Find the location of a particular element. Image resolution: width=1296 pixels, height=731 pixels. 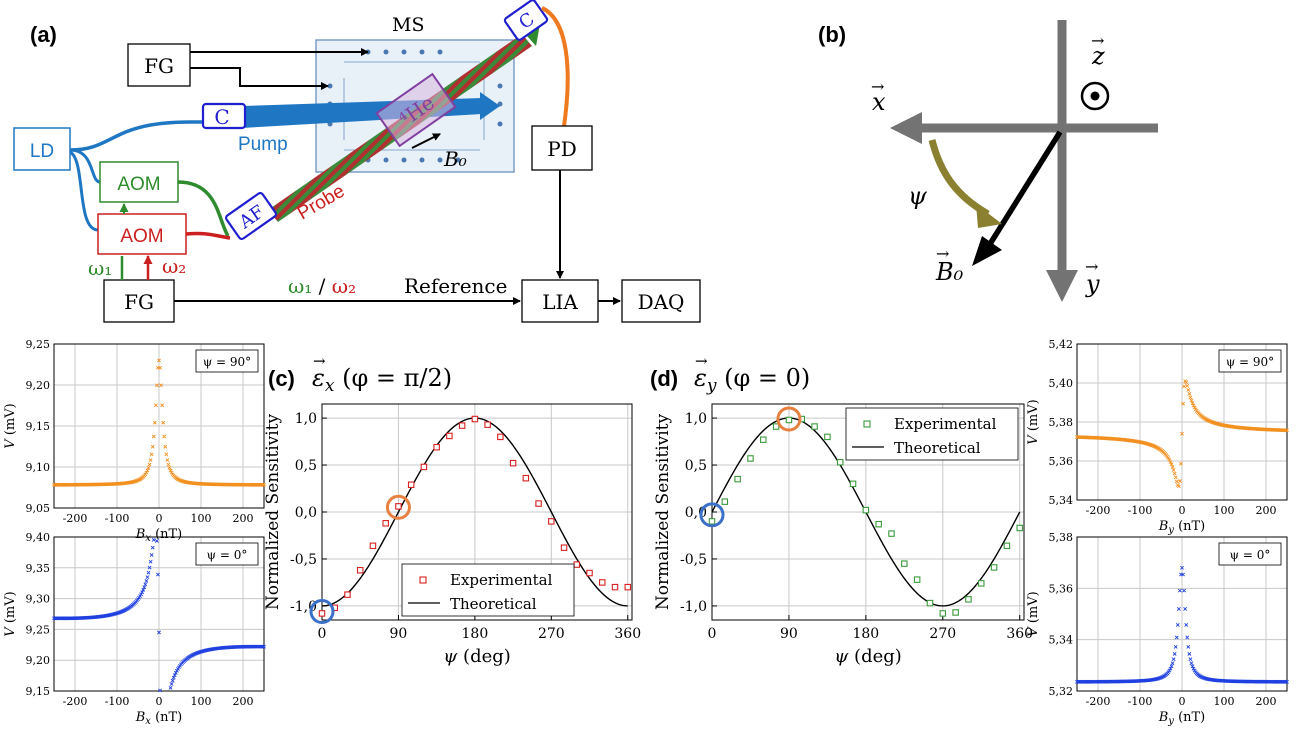

x-axis-label: By (nT) is located at coordinates (1182, 527).